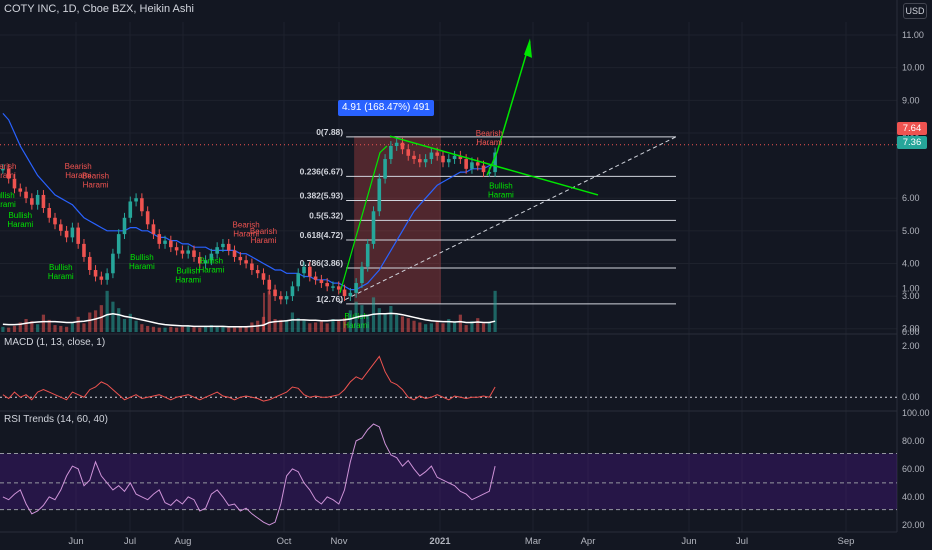 The width and height of the screenshot is (932, 550). I want to click on rsi-axis-label: 80.00, so click(913, 441).